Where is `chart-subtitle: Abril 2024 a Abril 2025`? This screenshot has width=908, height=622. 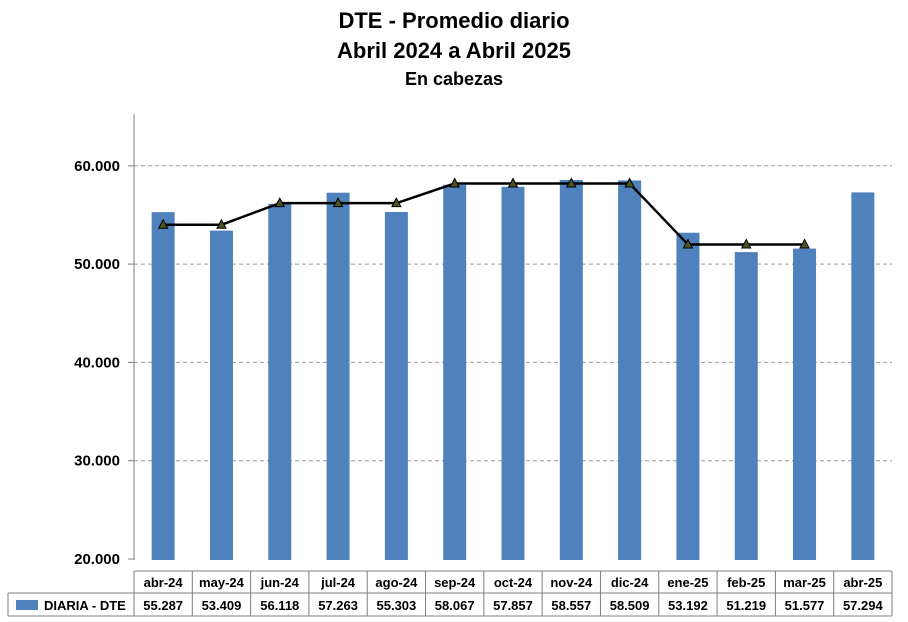 chart-subtitle: Abril 2024 a Abril 2025 is located at coordinates (454, 50).